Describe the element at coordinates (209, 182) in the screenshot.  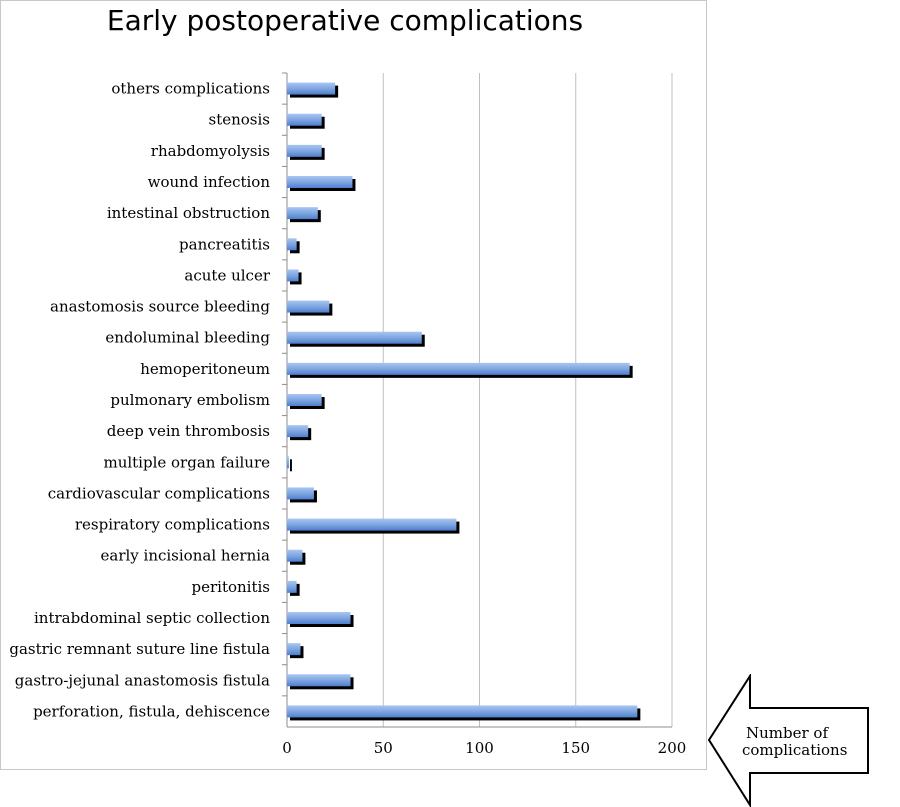
I see `category-label: wound infection` at that location.